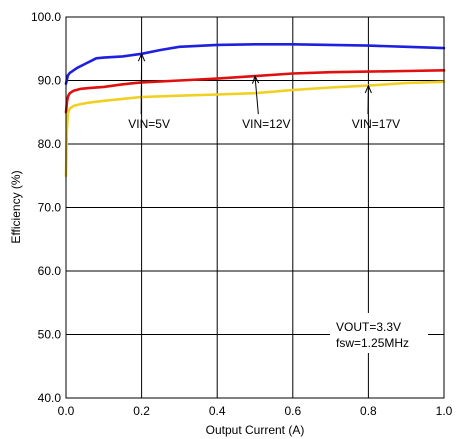 This screenshot has height=439, width=456. I want to click on annotation-label: VIN=5V, so click(149, 124).